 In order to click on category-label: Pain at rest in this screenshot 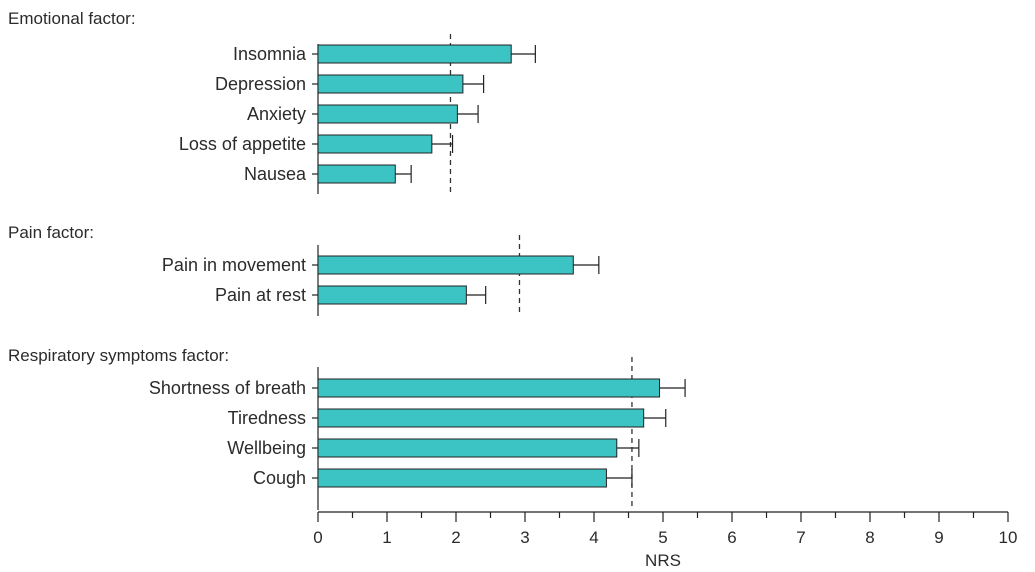, I will do `click(260, 295)`.